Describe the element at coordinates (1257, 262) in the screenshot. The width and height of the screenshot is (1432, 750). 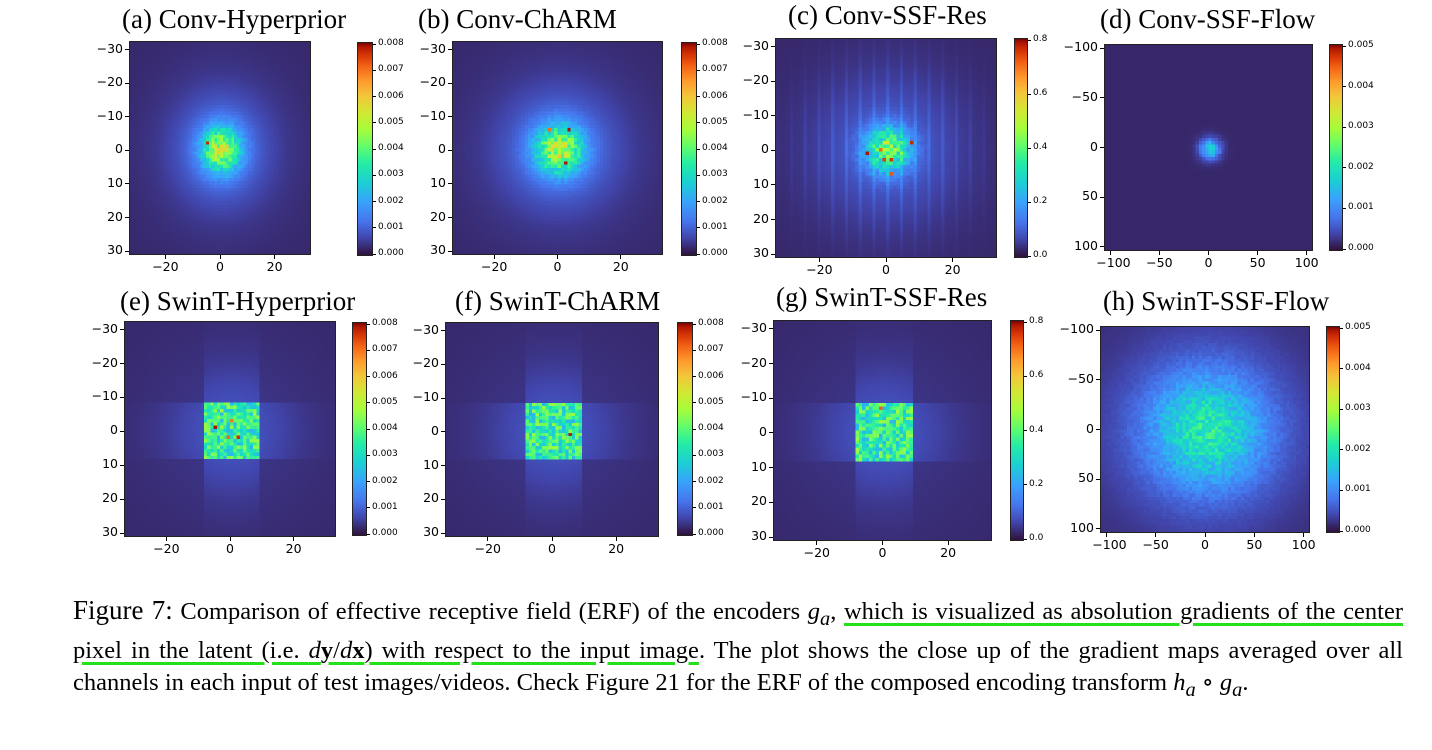
I see `x-tick-label: 50` at that location.